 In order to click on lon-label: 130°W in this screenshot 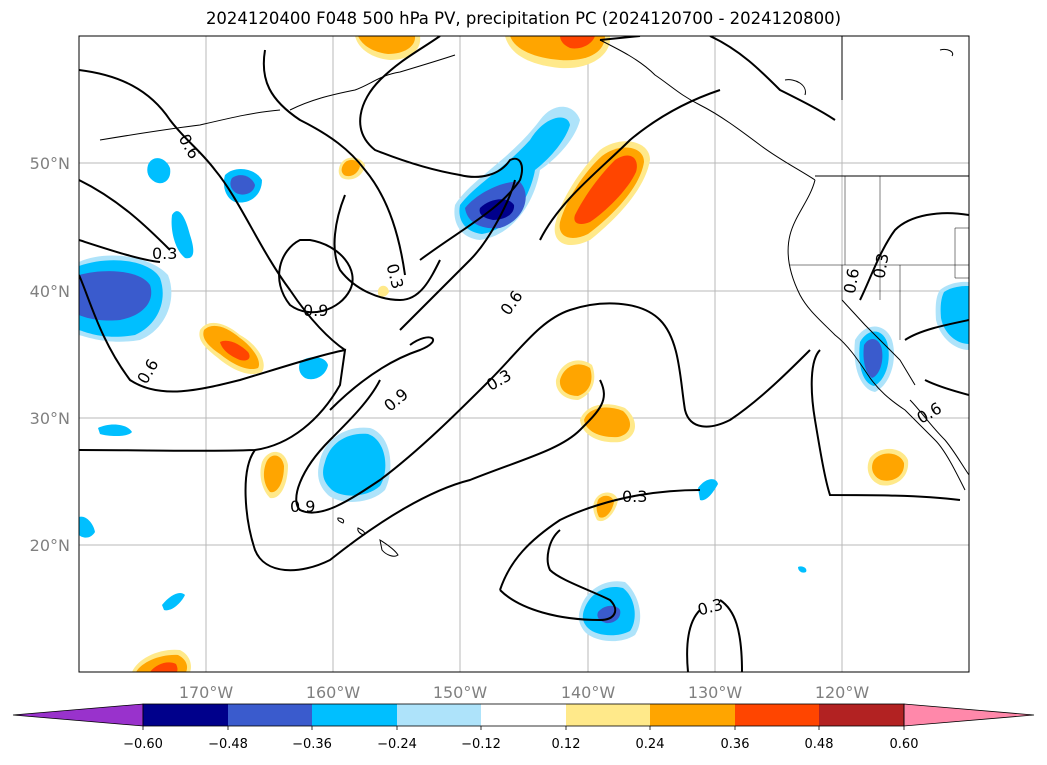, I will do `click(715, 692)`.